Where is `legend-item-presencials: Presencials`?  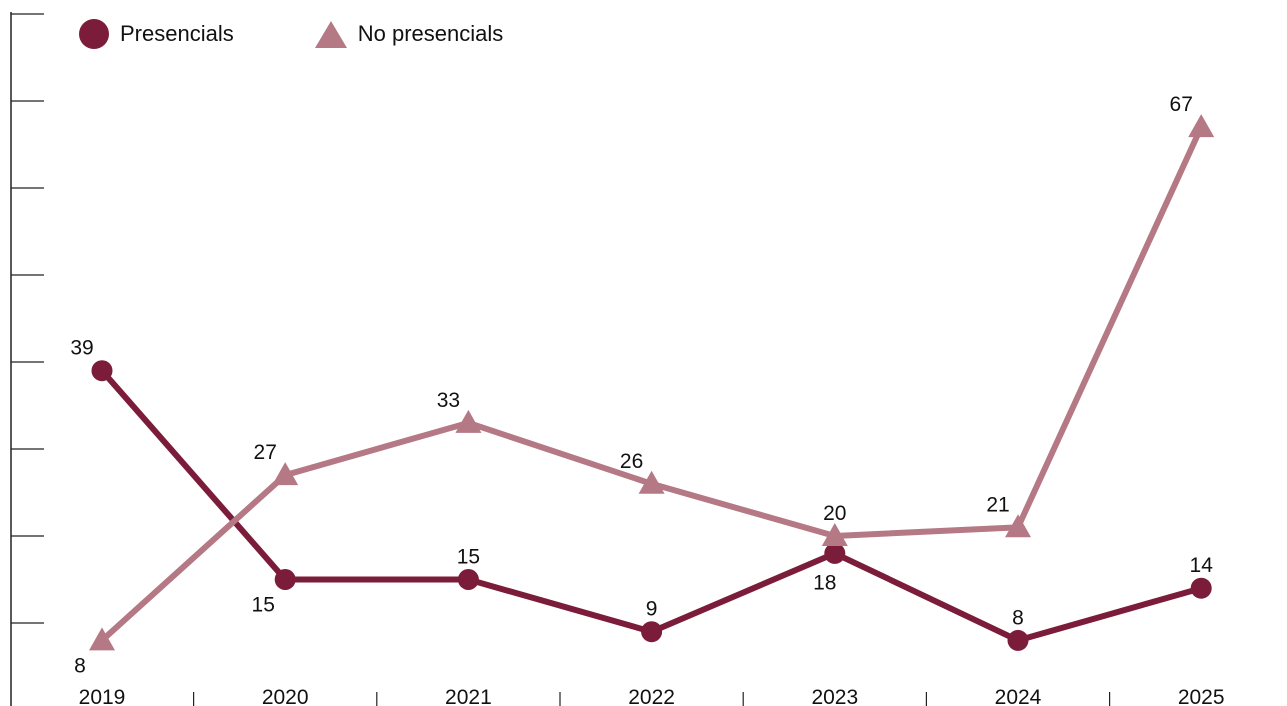 legend-item-presencials: Presencials is located at coordinates (156, 34).